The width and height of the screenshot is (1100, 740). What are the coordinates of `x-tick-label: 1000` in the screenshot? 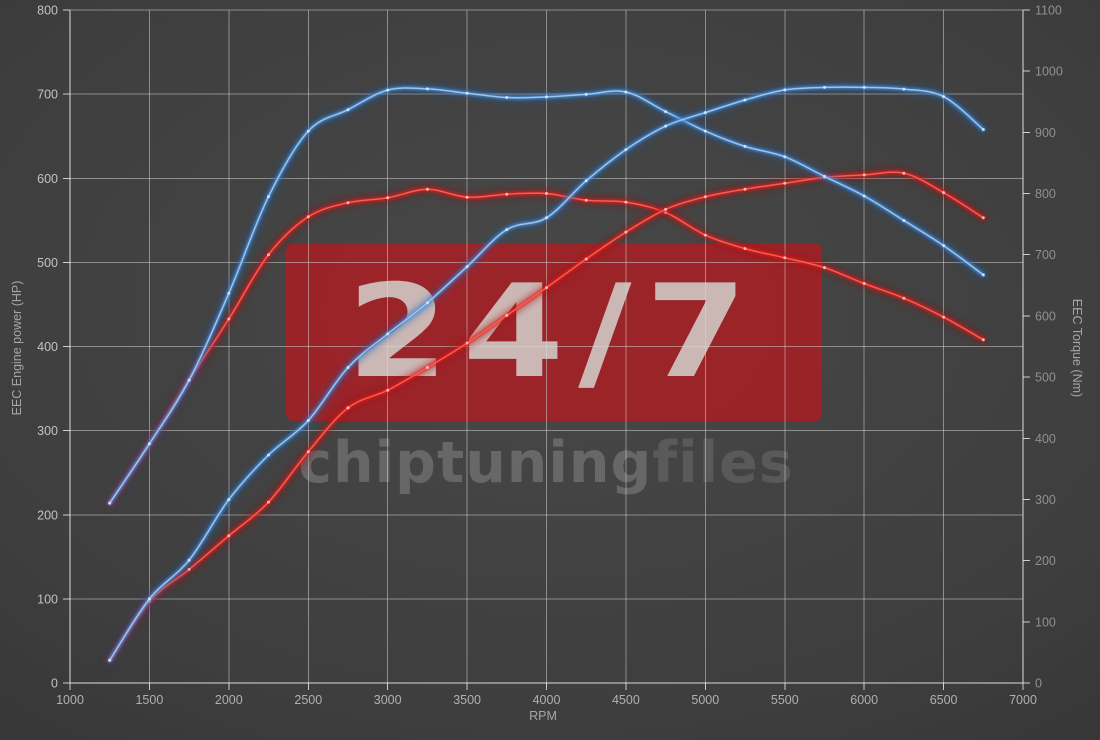 It's located at (70, 700).